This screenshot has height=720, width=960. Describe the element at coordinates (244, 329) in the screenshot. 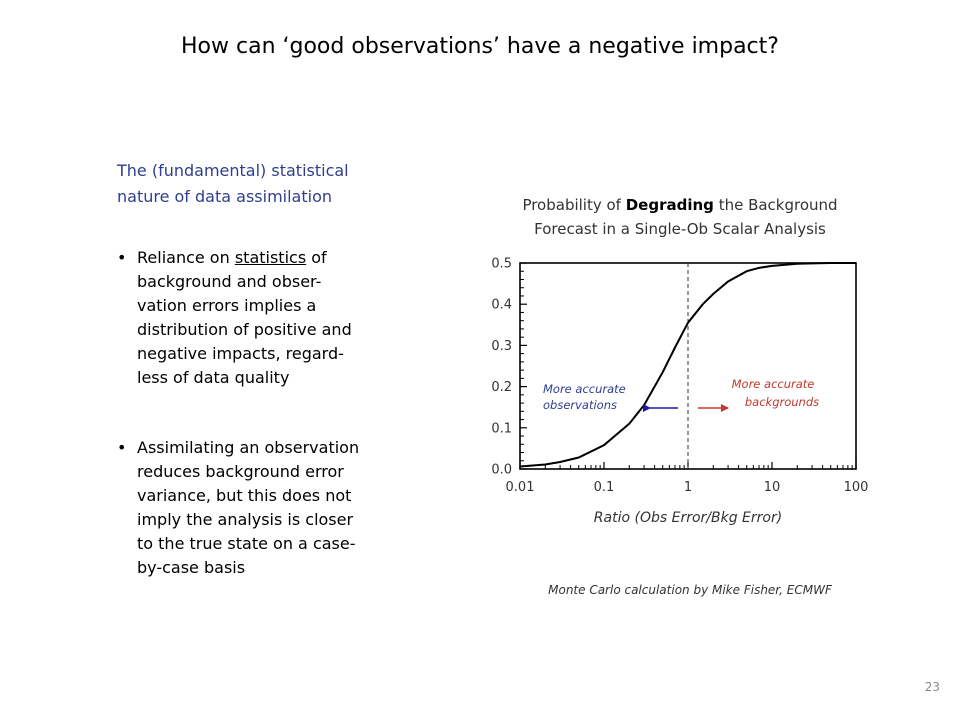

I see `bullet1-line-4: distribution of positive and` at that location.